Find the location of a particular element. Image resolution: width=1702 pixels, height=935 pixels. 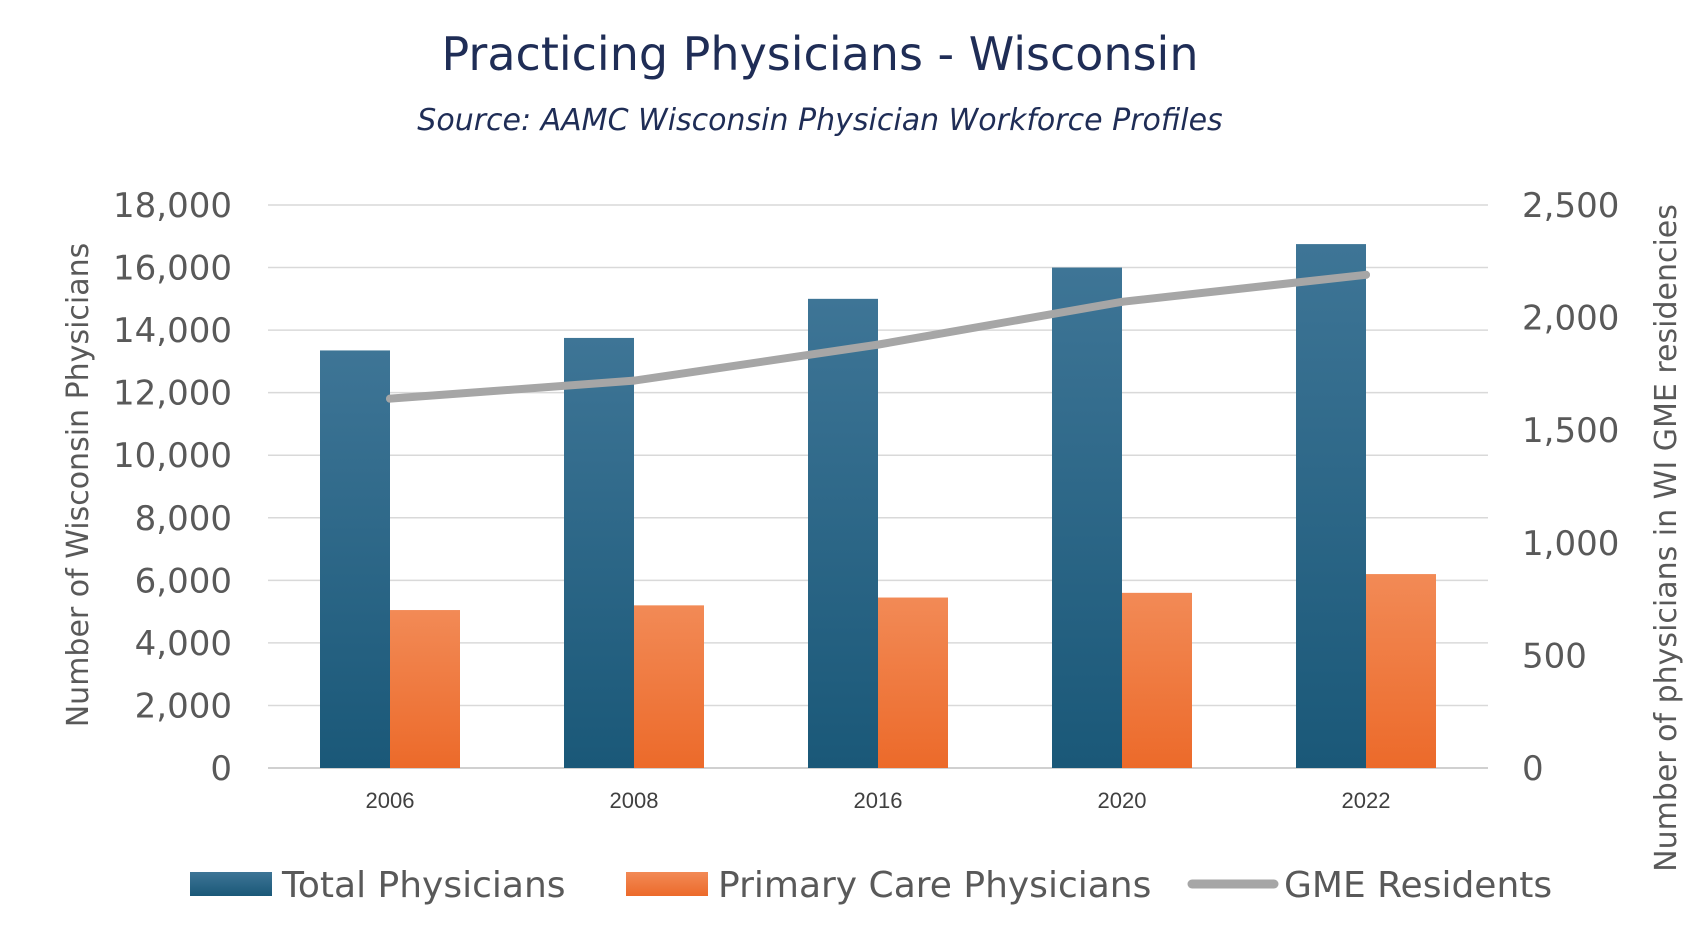

y2-tick-label: 2,000 is located at coordinates (1570, 319).